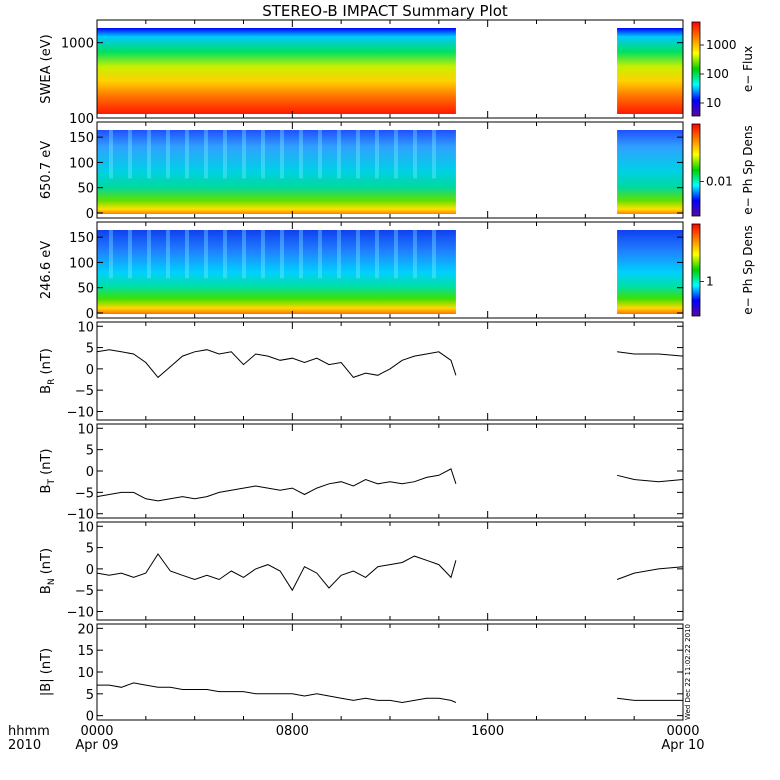 The height and width of the screenshot is (780, 780). What do you see at coordinates (85, 673) in the screenshot?
I see `panel-7-ytick-label: 10` at bounding box center [85, 673].